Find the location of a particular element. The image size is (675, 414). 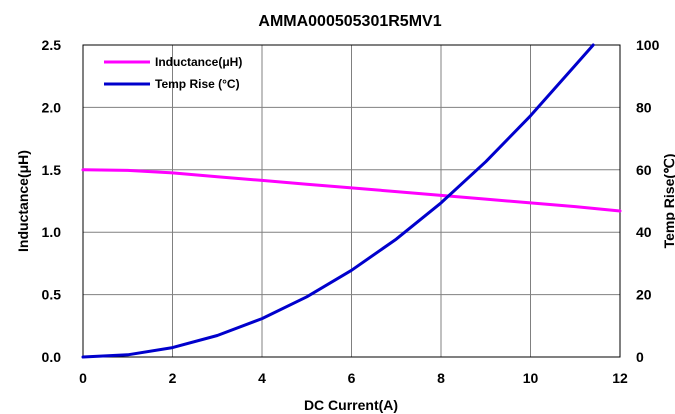

y-right-tick-label: 60 is located at coordinates (644, 170).